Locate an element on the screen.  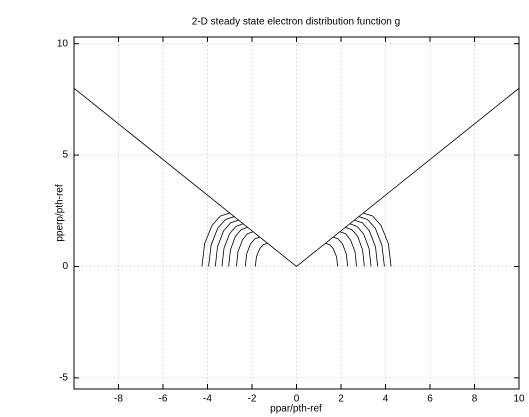
x-tick-label: -8 is located at coordinates (118, 399).